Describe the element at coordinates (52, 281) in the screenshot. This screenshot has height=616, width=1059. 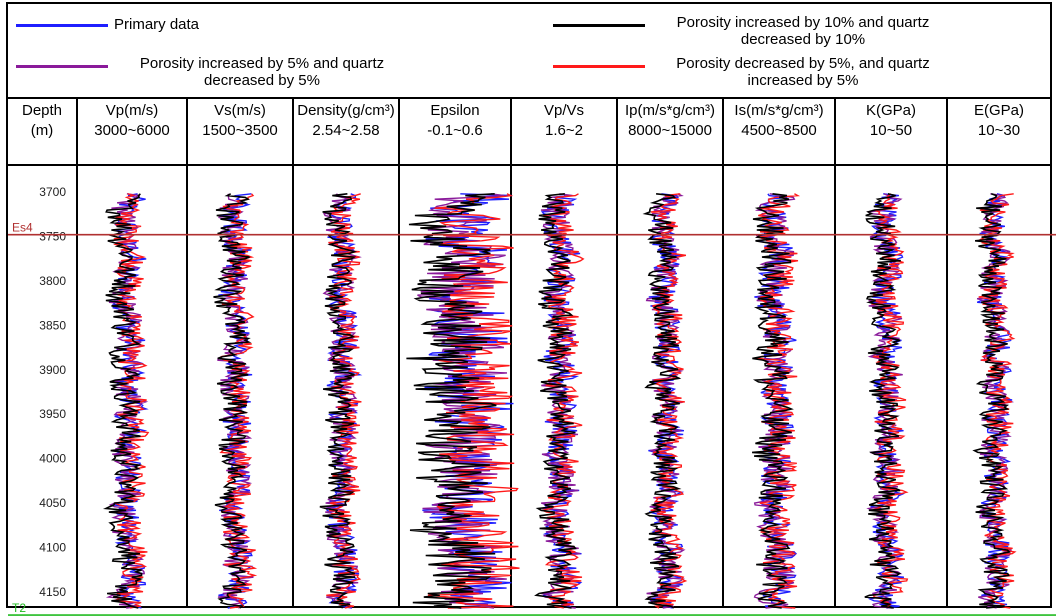
I see `depth-tick-label: 3800` at that location.